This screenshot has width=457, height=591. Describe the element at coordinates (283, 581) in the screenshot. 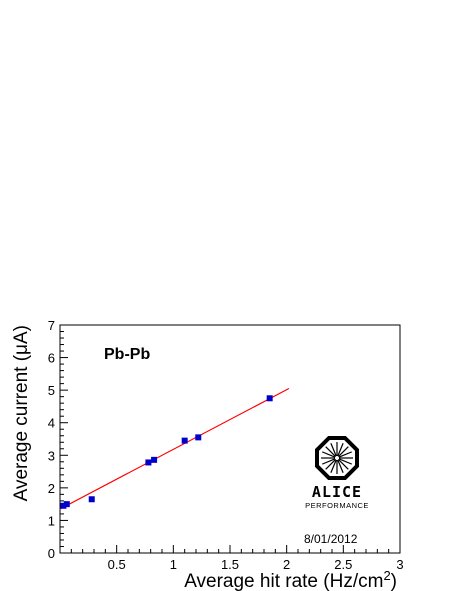

I see `x-axis-title-main: Average hit rate (Hz/cm` at that location.